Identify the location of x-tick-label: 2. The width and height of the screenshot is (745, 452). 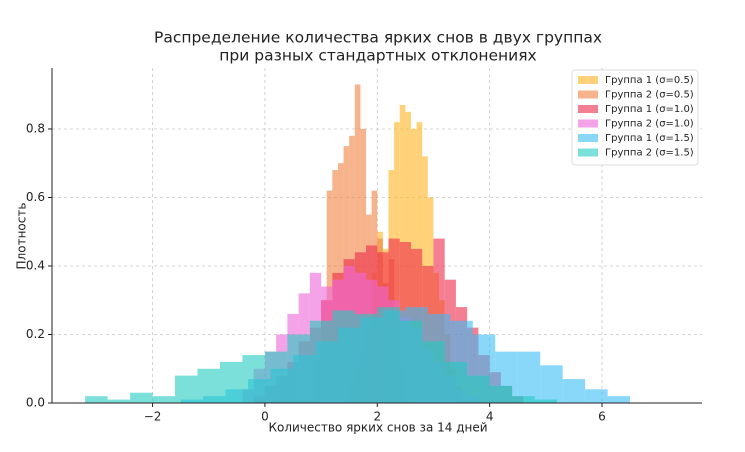
(377, 417).